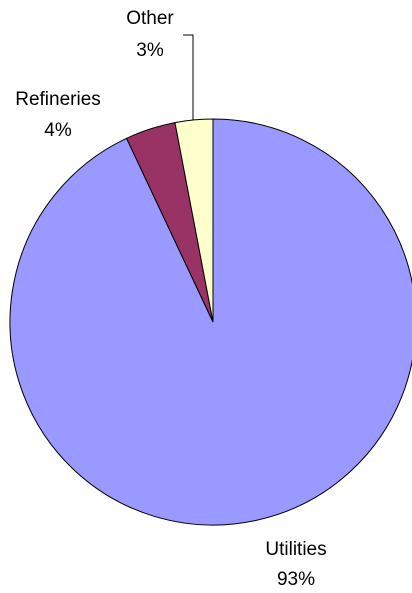 The image size is (412, 593). I want to click on slice-label: Refineries, so click(58, 99).